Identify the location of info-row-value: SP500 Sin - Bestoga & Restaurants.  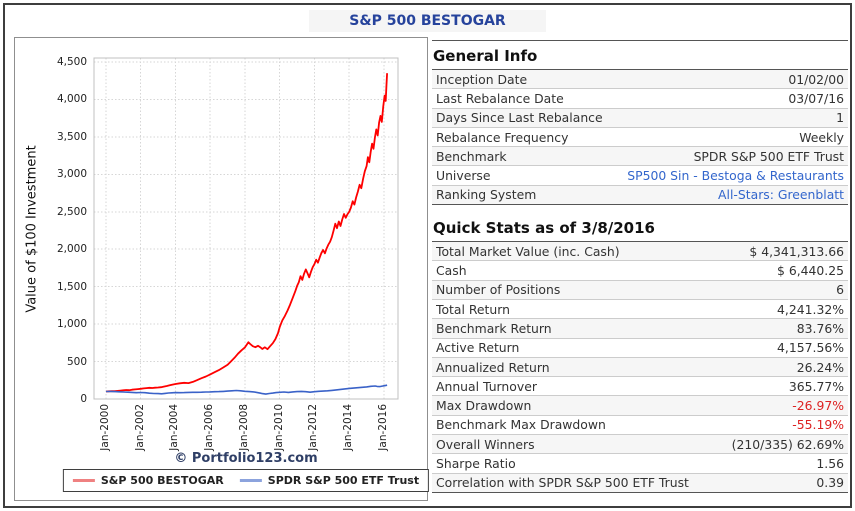
(735, 176).